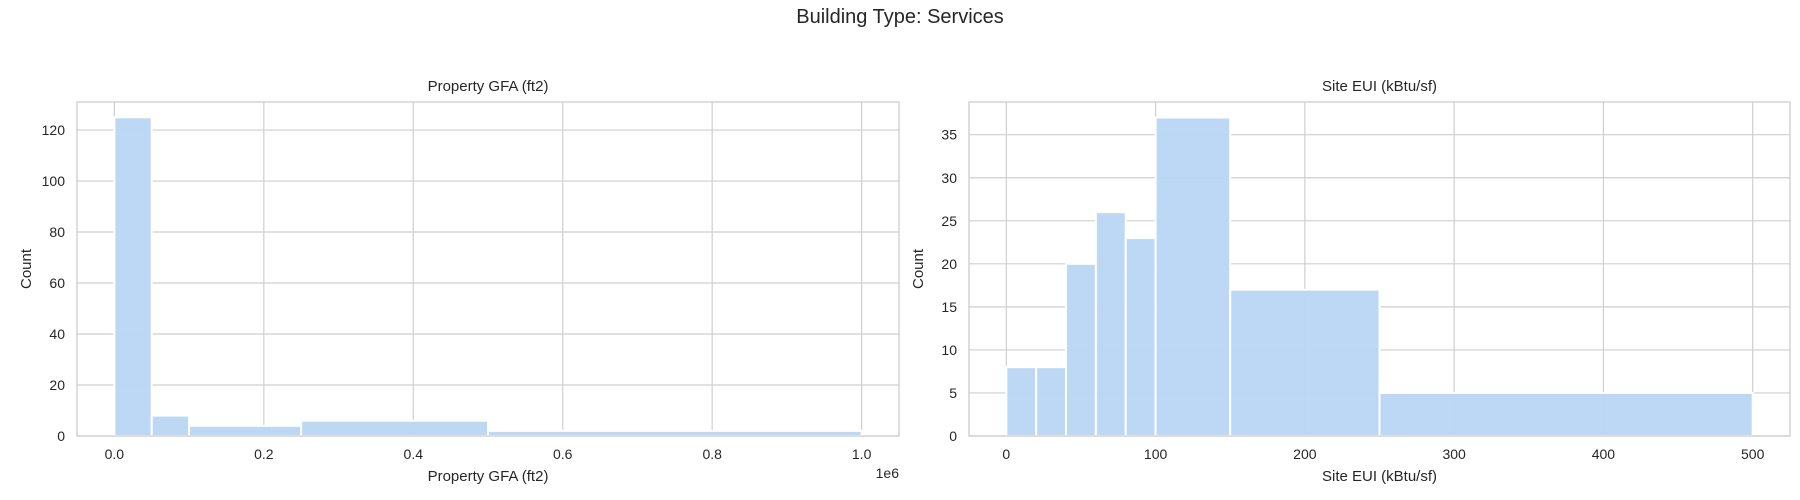 Image resolution: width=1800 pixels, height=500 pixels. I want to click on y-tick-label: 60, so click(57, 283).